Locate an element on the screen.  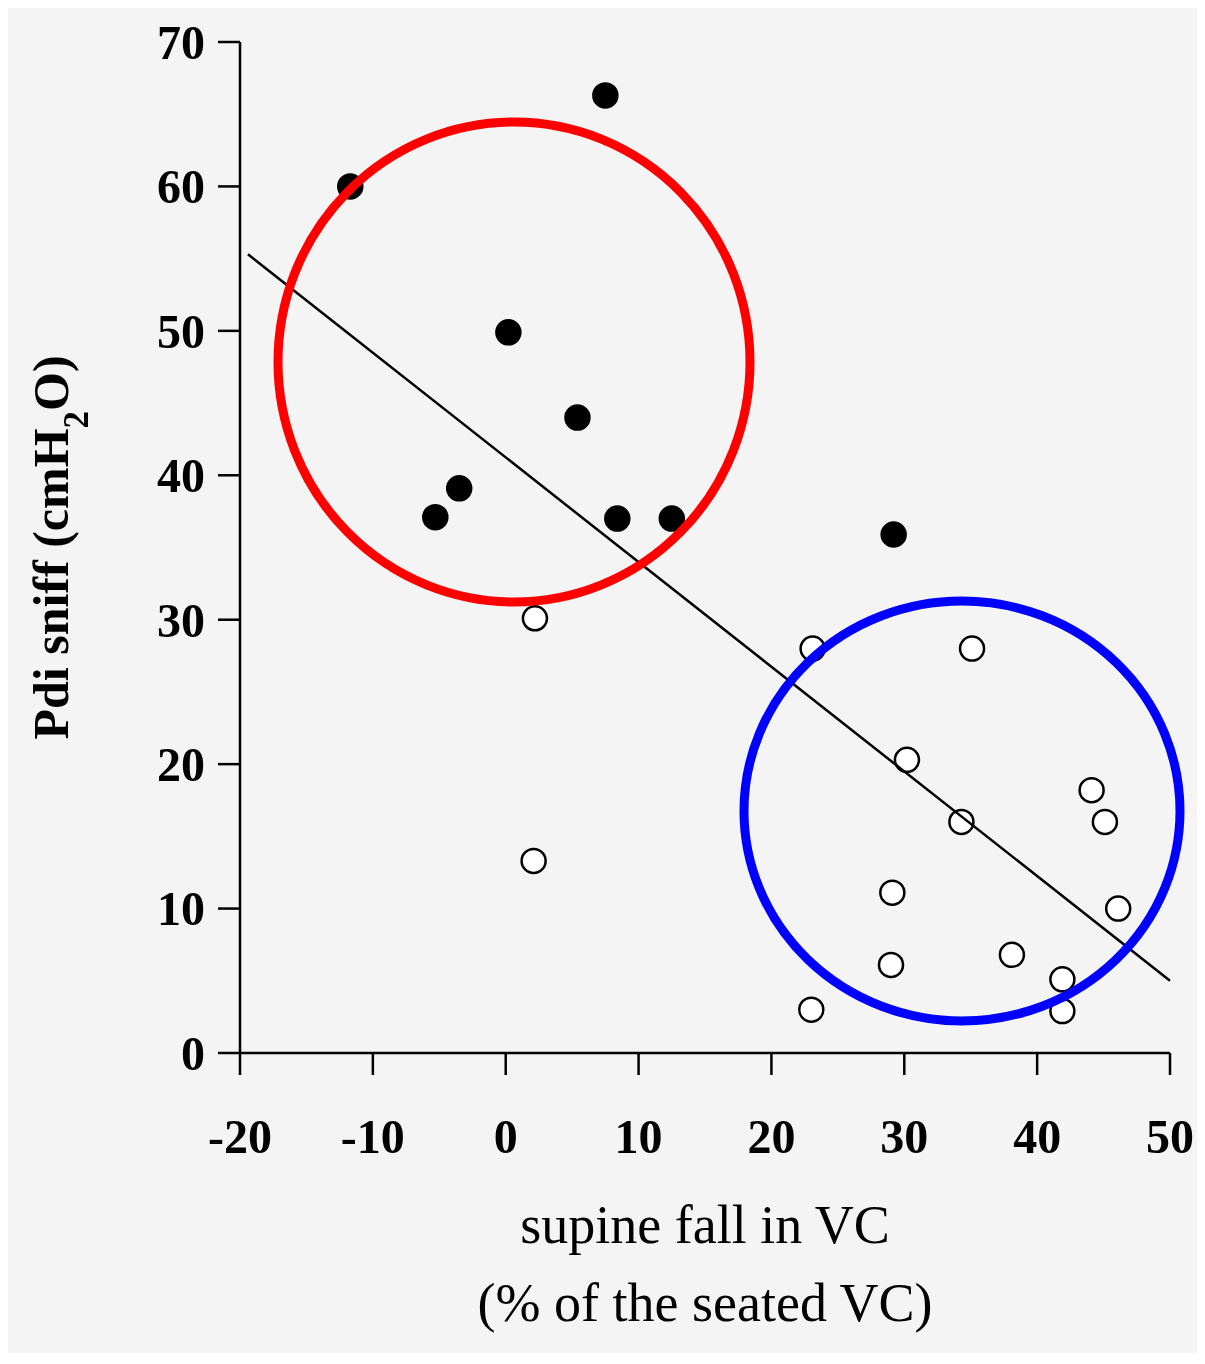
y-tick-label: 40 is located at coordinates (181, 476).